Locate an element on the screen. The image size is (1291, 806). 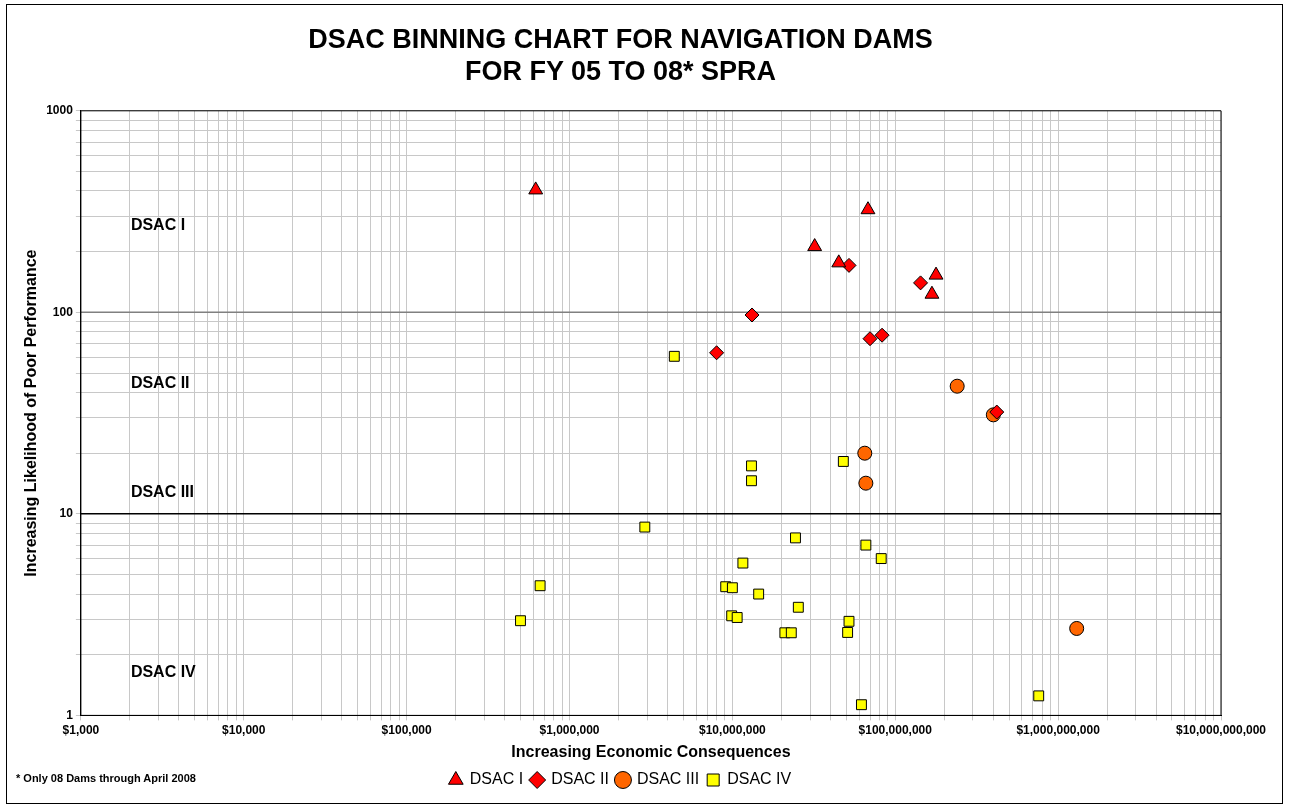
legend-label: DSAC II is located at coordinates (580, 779).